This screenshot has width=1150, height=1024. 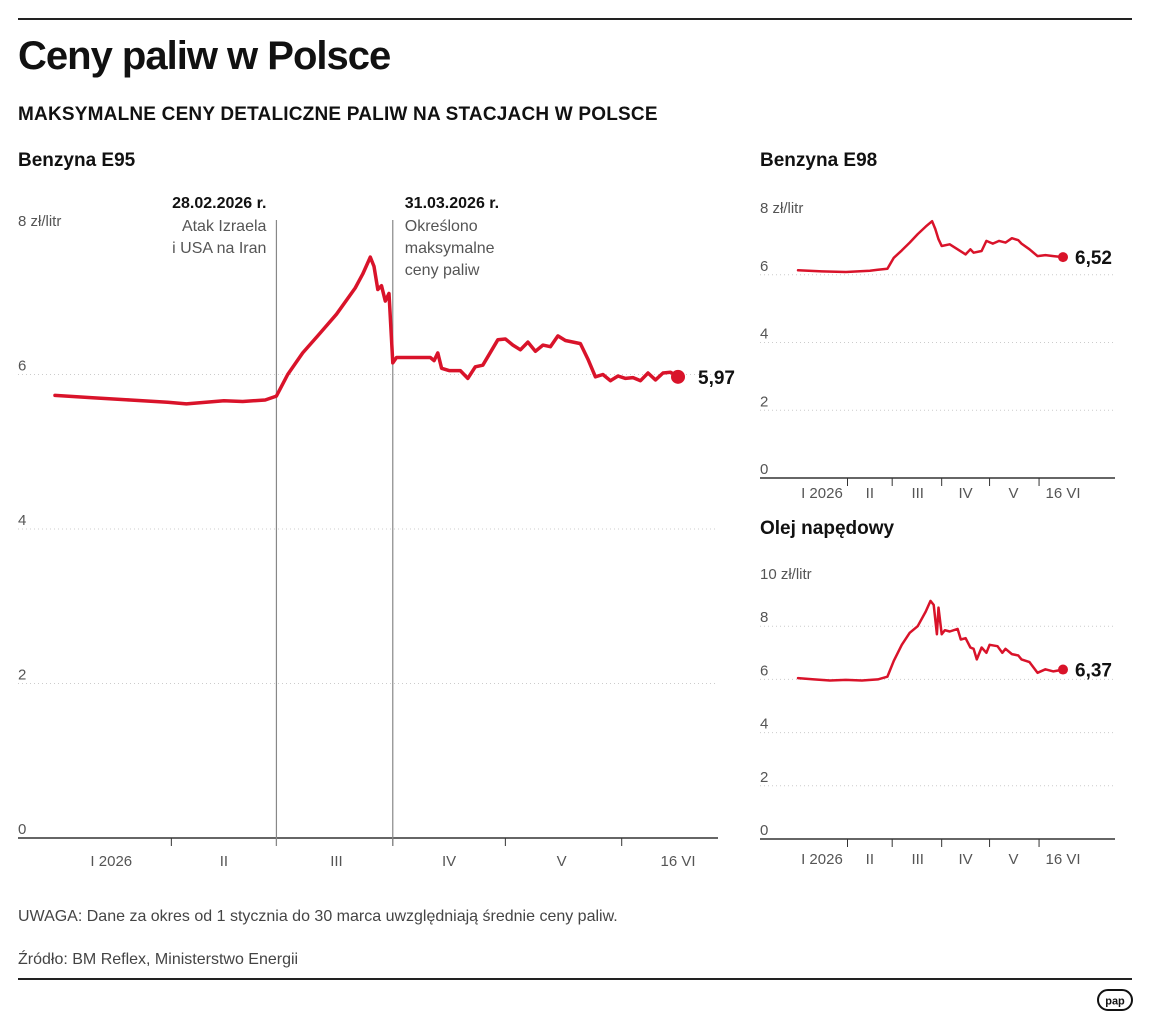 What do you see at coordinates (716, 378) in the screenshot?
I see `end-value-label: 5,97` at bounding box center [716, 378].